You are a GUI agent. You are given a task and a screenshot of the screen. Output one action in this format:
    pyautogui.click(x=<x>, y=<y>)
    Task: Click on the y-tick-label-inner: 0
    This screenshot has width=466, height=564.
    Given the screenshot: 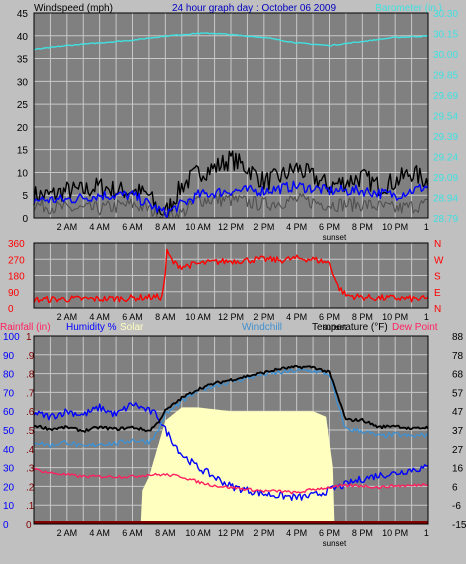 What is the action you would take?
    pyautogui.click(x=29, y=525)
    